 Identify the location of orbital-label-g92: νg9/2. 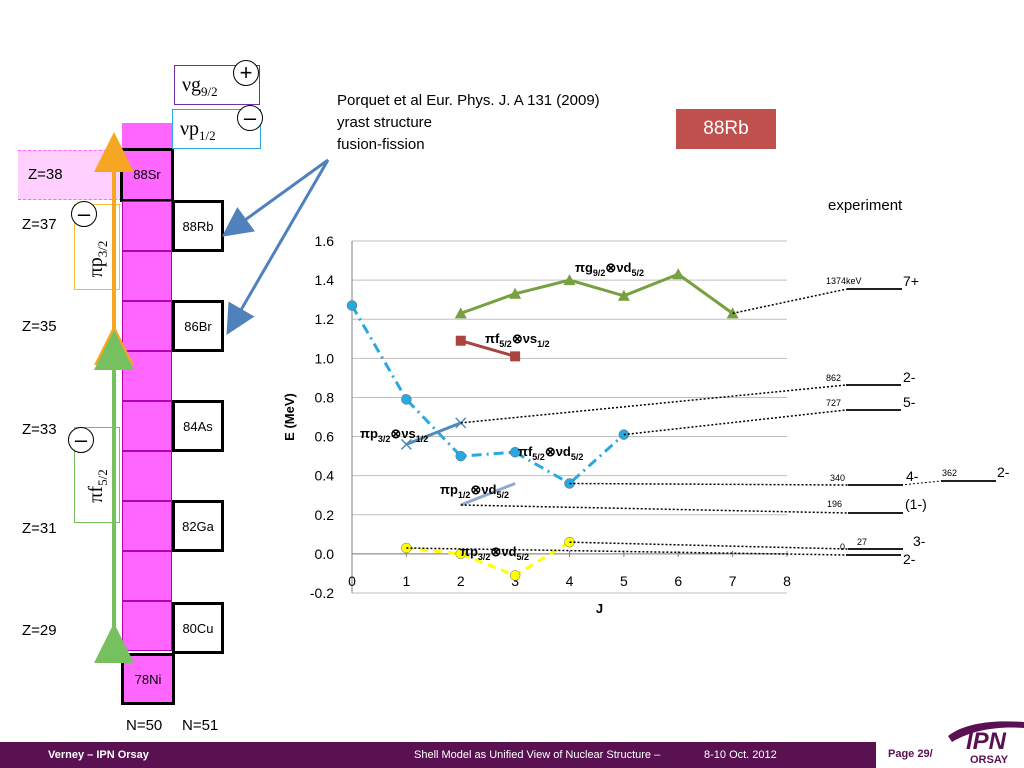
(200, 87).